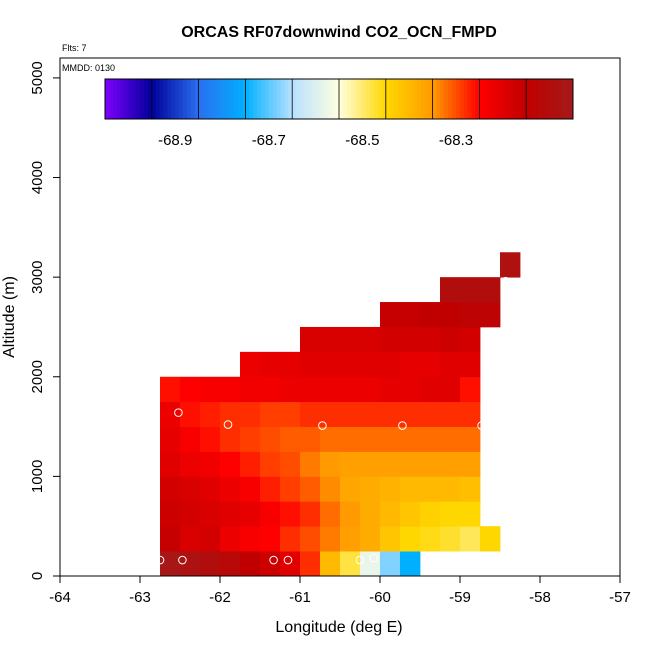  What do you see at coordinates (37, 376) in the screenshot?
I see `y-tick-label: 2000` at bounding box center [37, 376].